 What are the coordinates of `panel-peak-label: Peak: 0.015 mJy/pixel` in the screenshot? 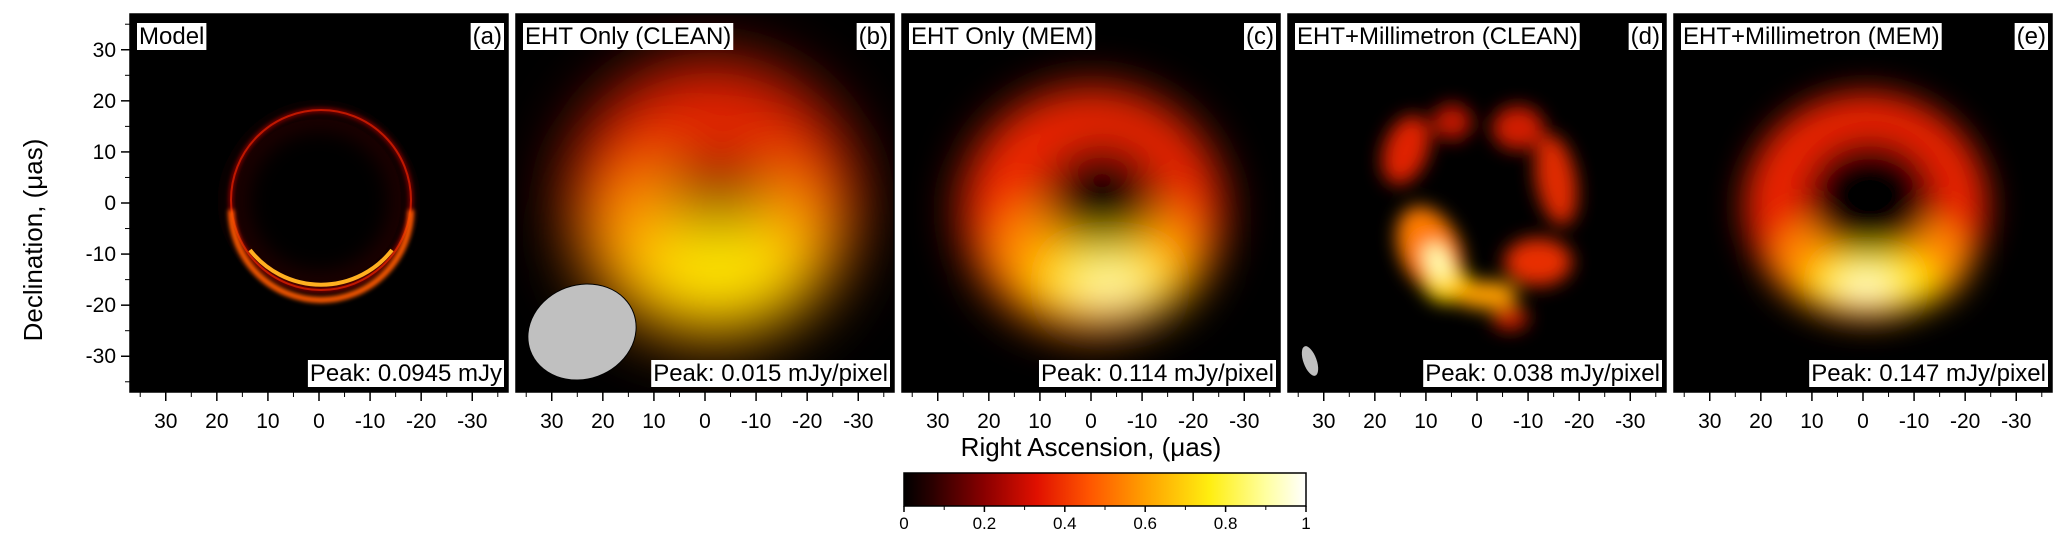 It's located at (770, 373).